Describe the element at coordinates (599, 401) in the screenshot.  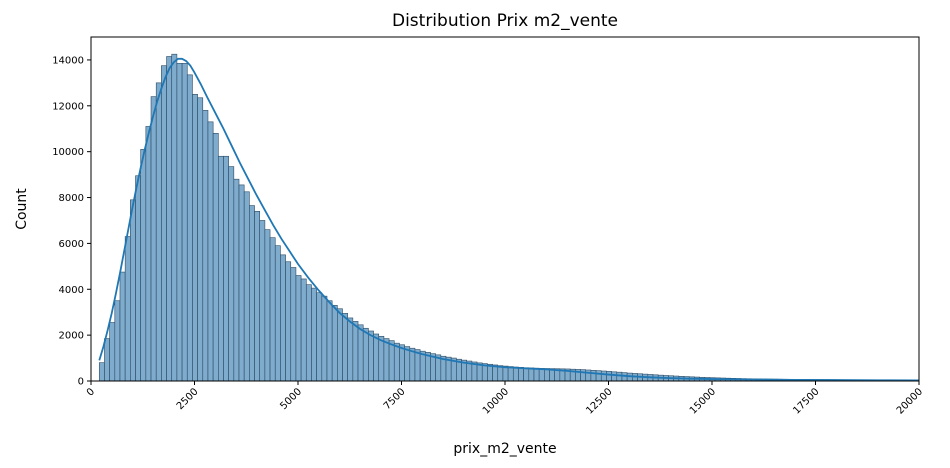
I see `x-tick-label: 12500` at that location.